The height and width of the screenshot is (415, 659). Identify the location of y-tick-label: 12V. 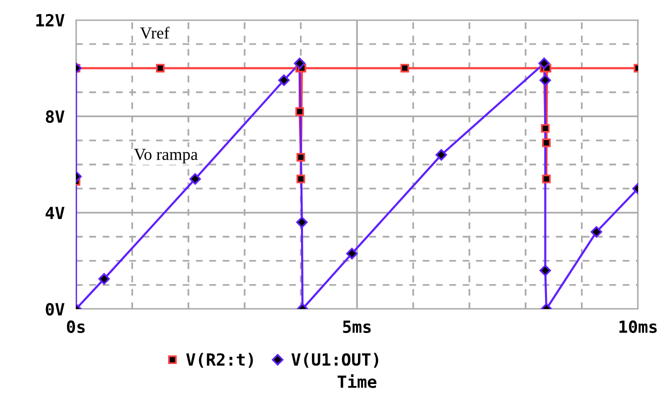
(50, 20).